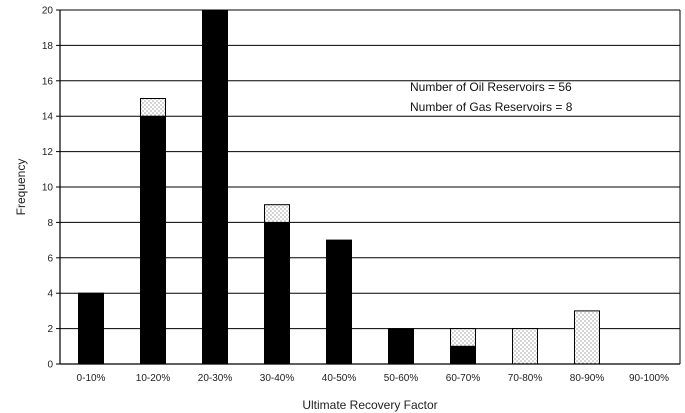 Image resolution: width=685 pixels, height=413 pixels. Describe the element at coordinates (48, 11) in the screenshot. I see `y-tick-label: 20` at that location.